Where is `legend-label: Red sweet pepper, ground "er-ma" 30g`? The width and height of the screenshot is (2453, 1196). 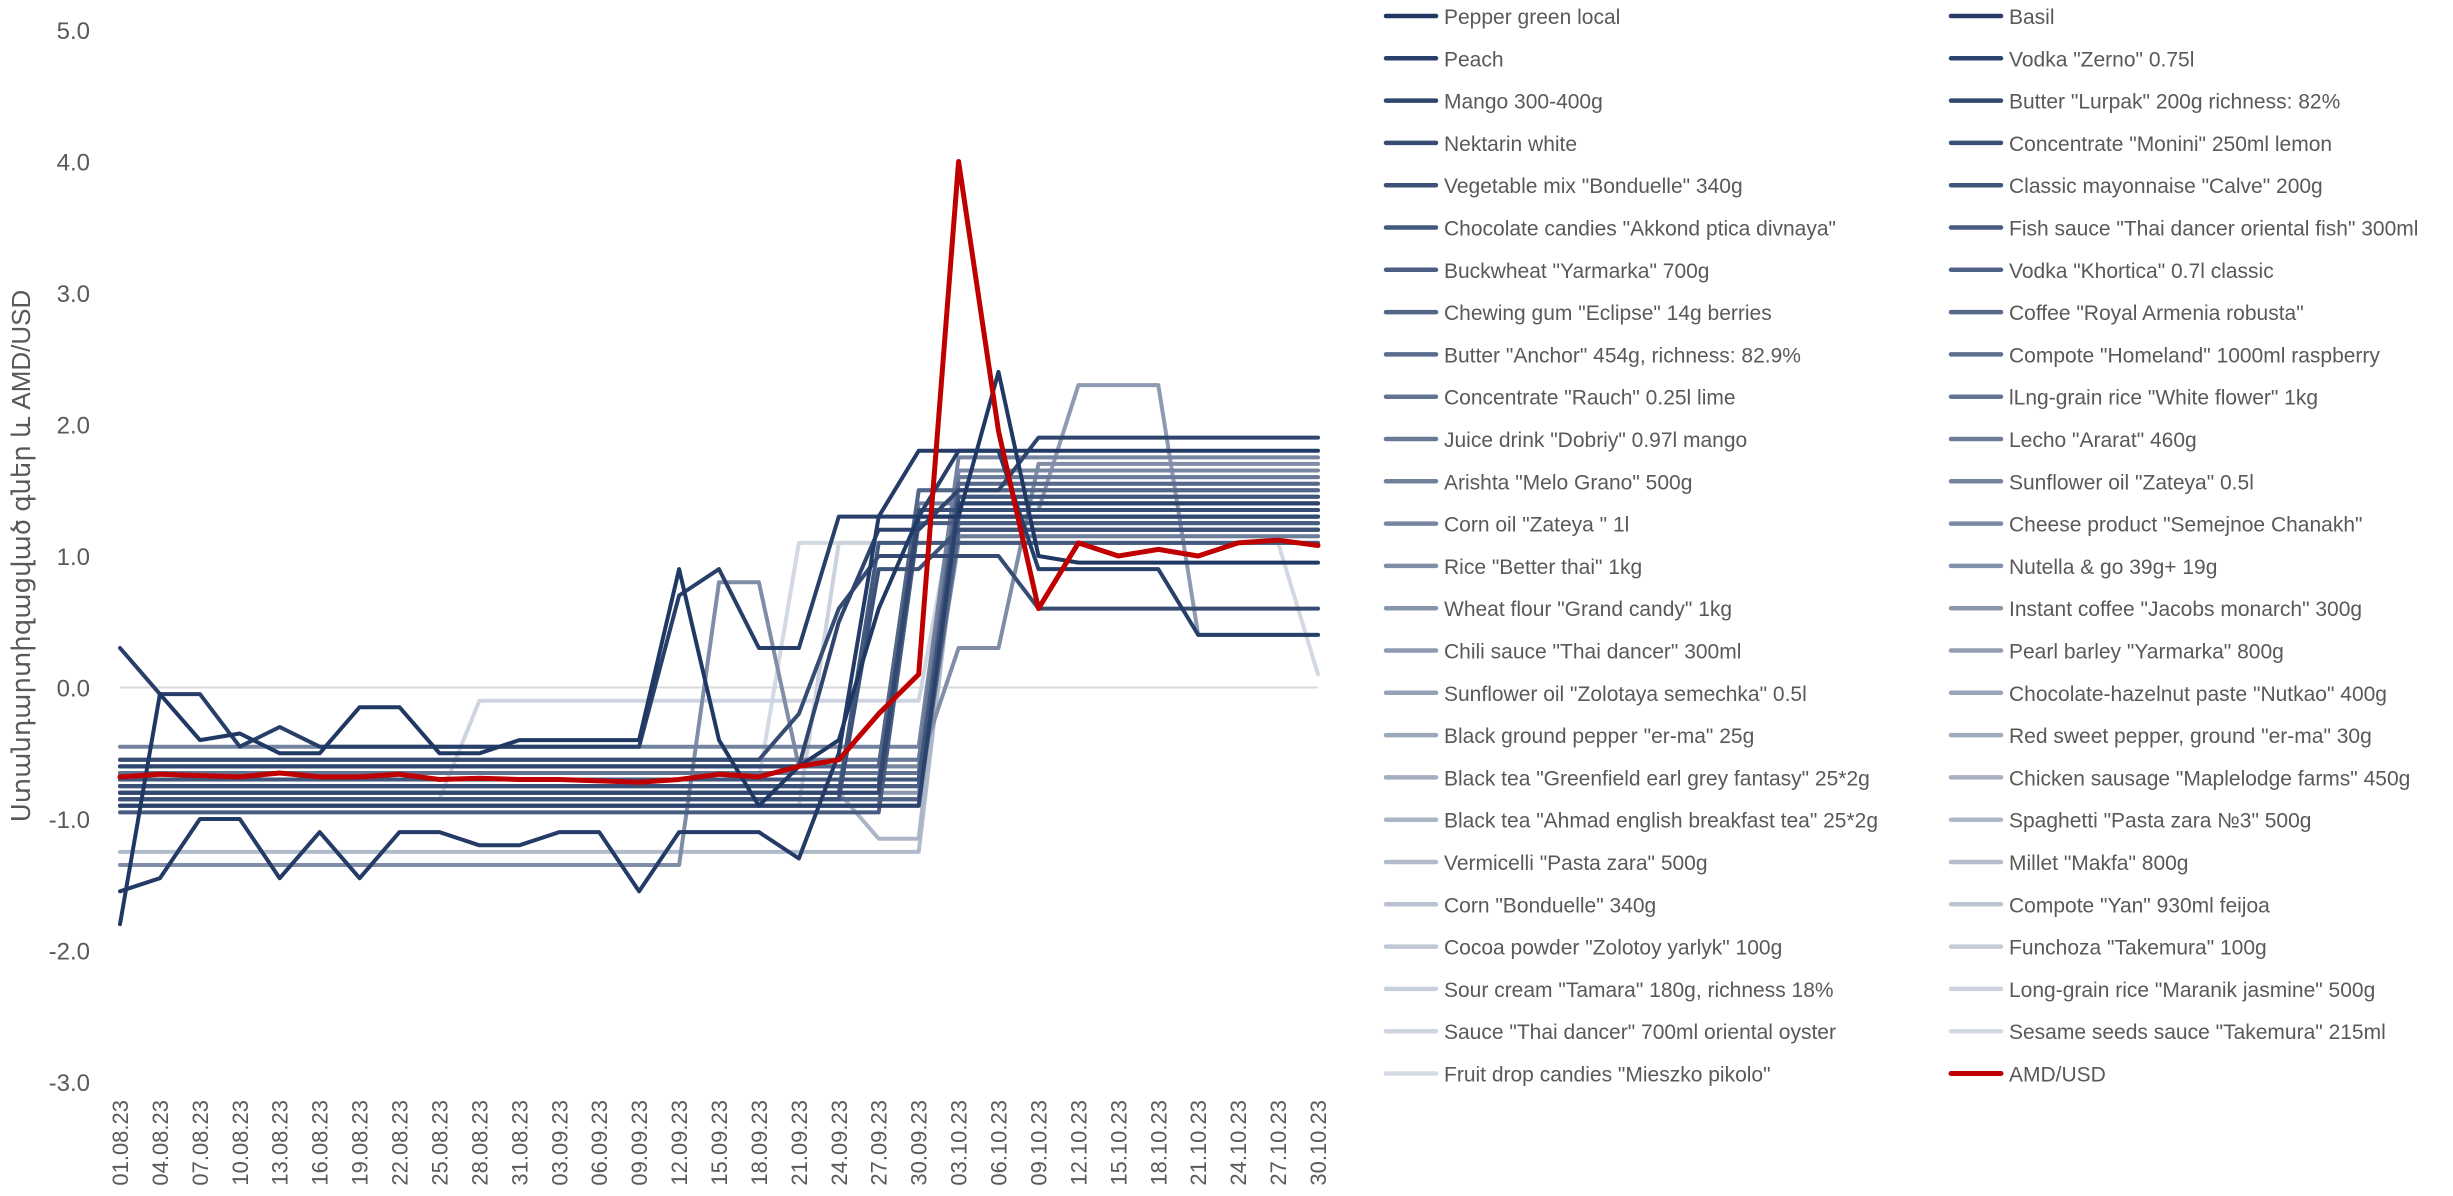 legend-label: Red sweet pepper, ground "er-ma" 30g is located at coordinates (2190, 736).